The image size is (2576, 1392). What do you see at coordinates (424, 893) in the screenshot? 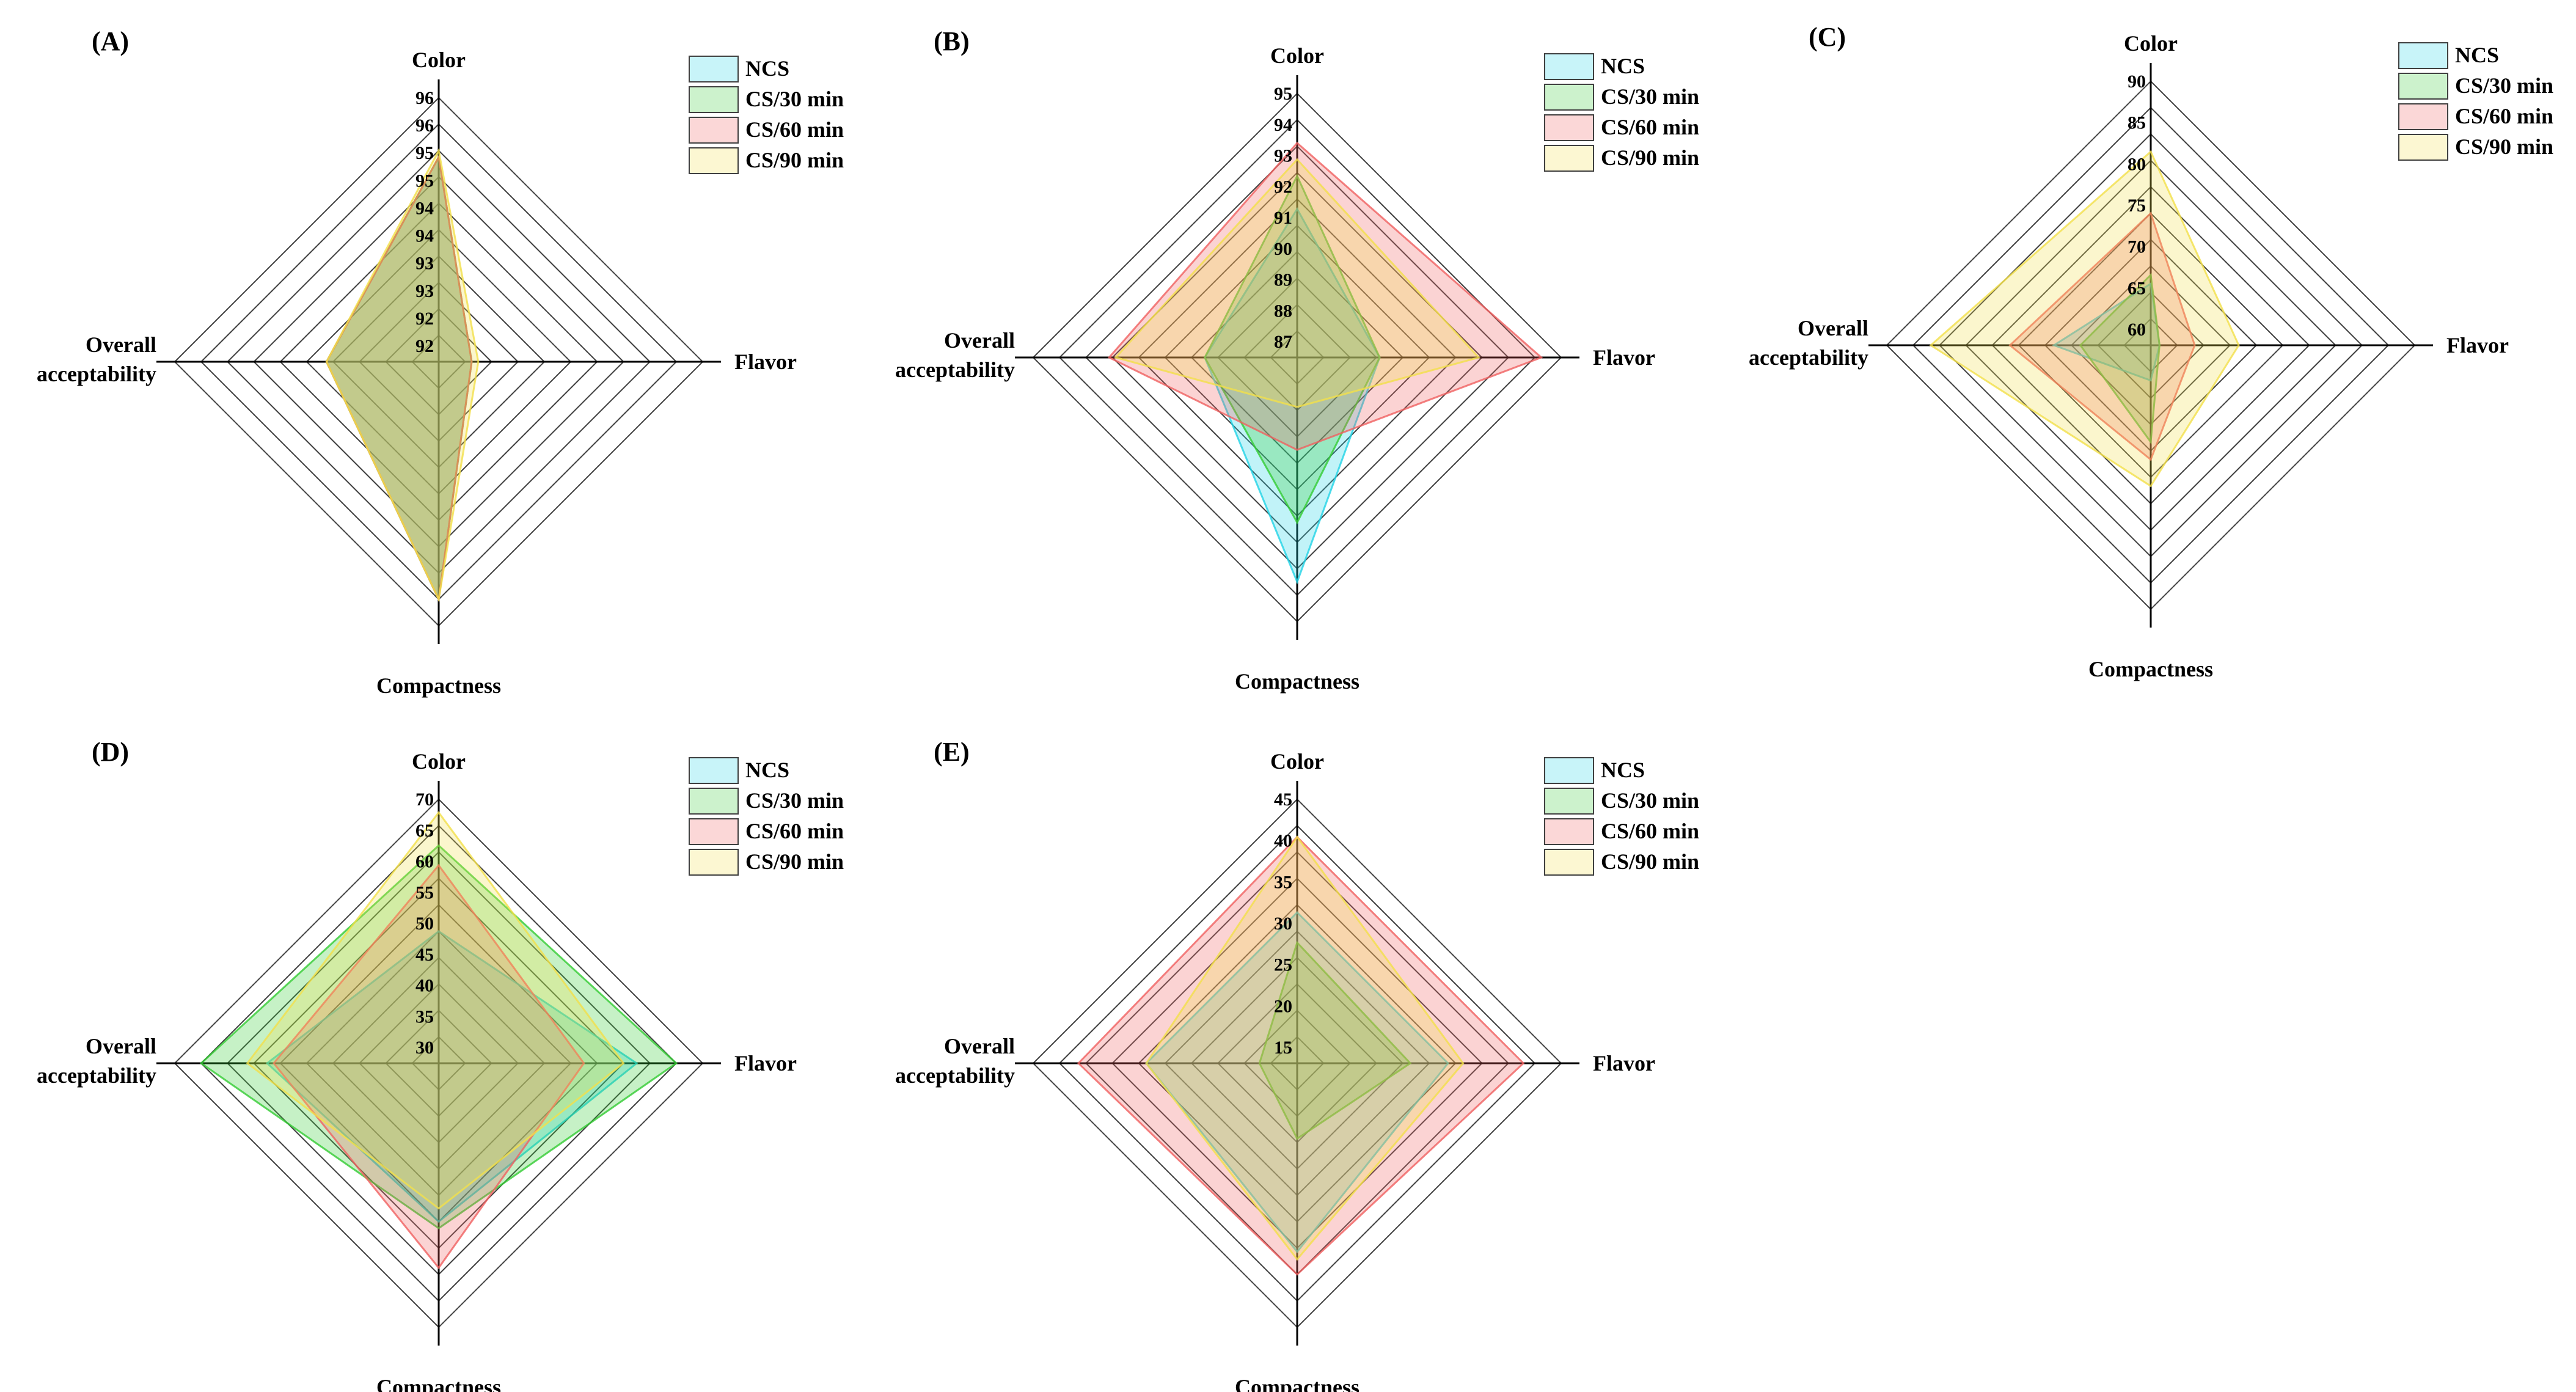
I see `tick-label: 55` at bounding box center [424, 893].